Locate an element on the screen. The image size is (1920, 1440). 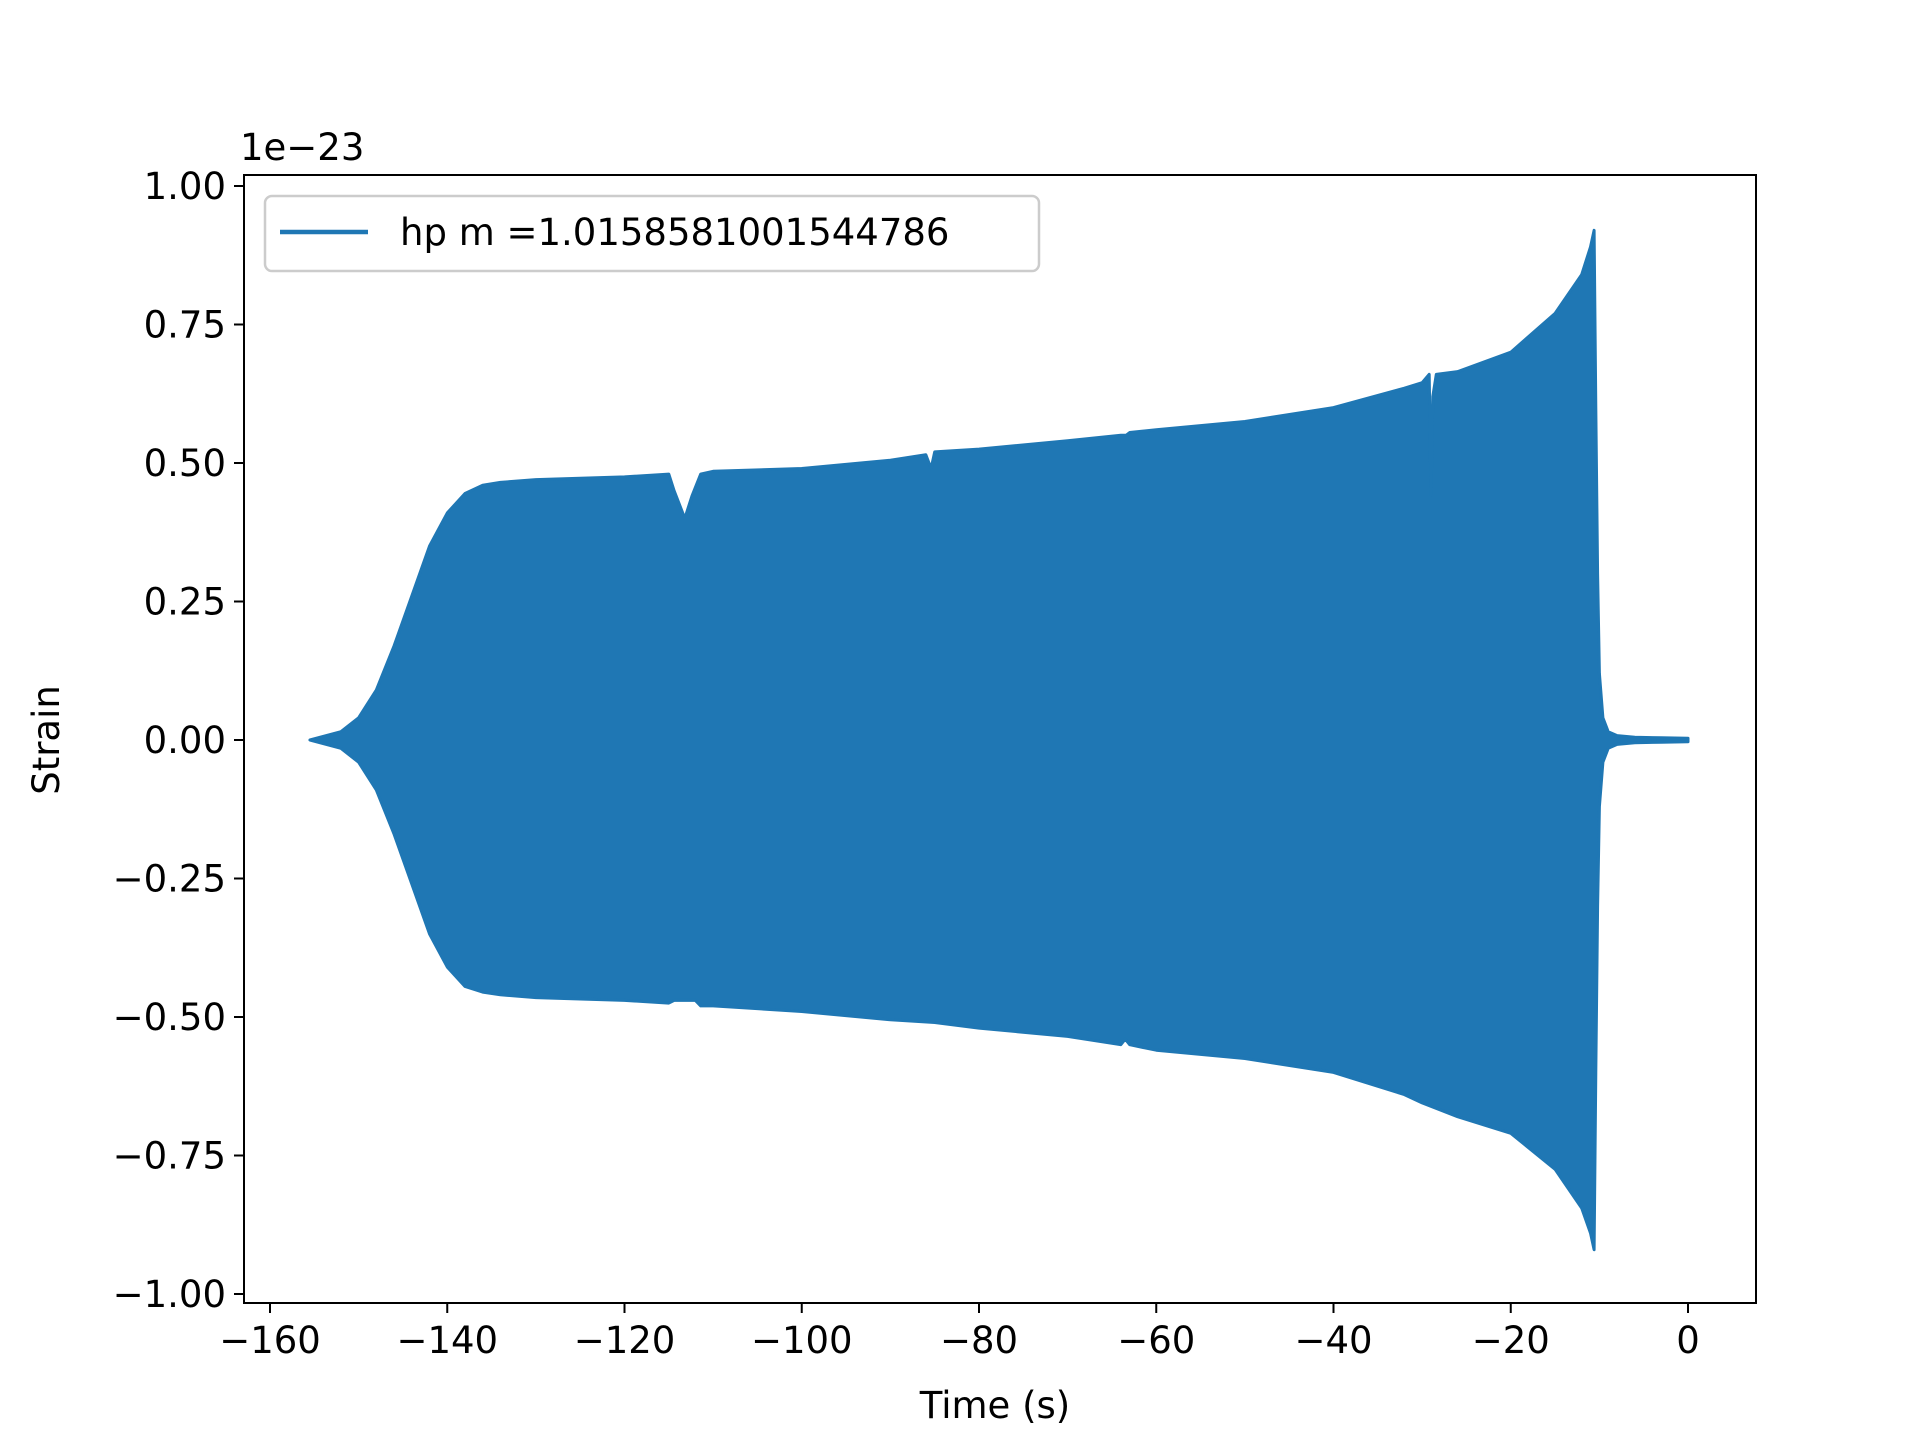
x-tick-label: −60 is located at coordinates (1156, 1340).